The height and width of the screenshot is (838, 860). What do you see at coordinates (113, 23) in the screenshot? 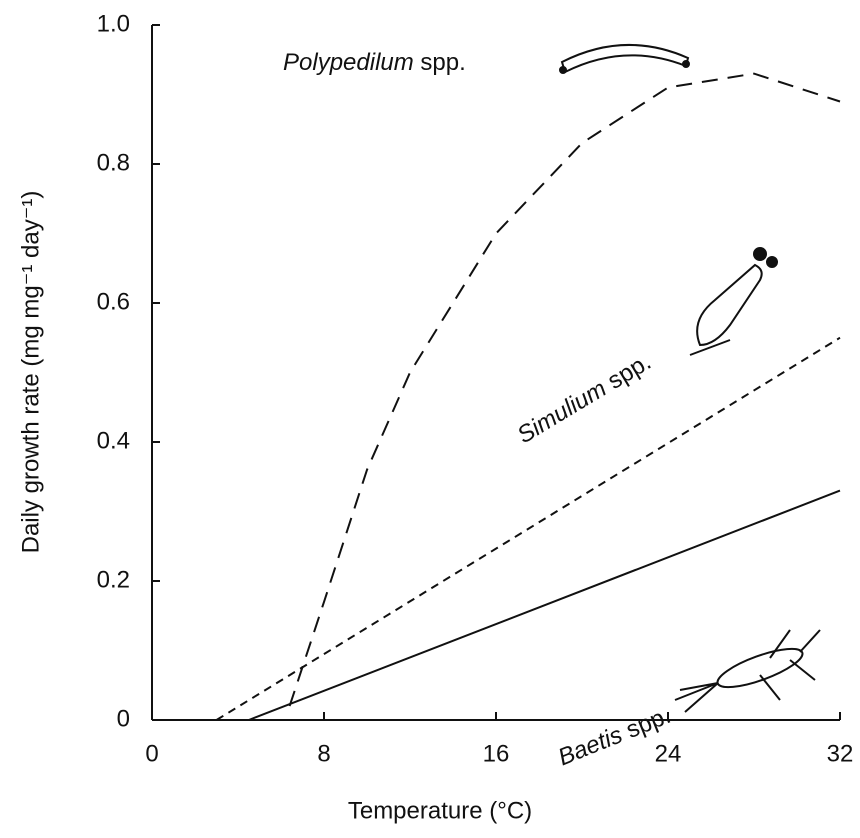
I see `y-tick-label: 1.0` at bounding box center [113, 23].